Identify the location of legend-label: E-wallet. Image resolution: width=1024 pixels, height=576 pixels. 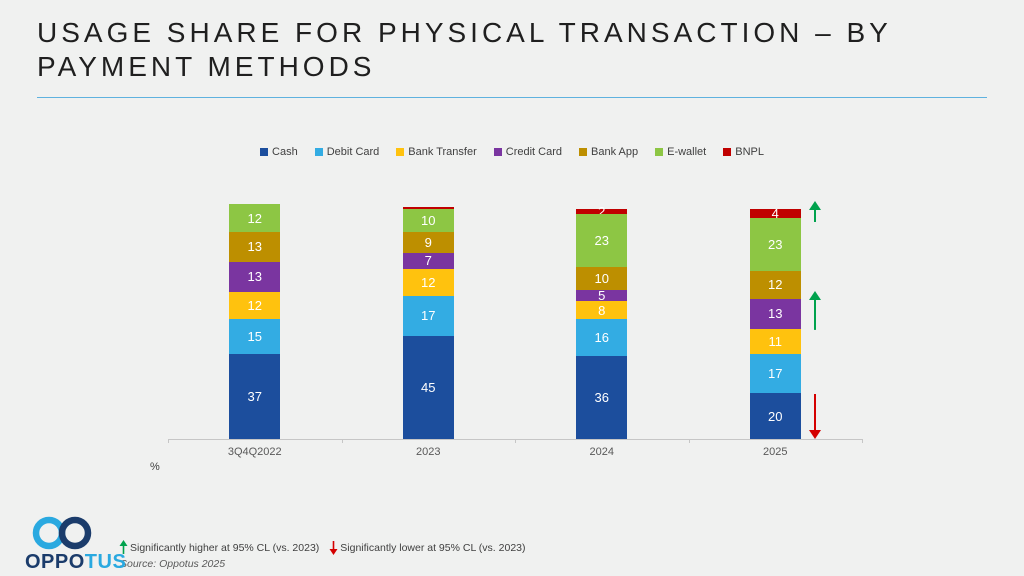
(687, 152).